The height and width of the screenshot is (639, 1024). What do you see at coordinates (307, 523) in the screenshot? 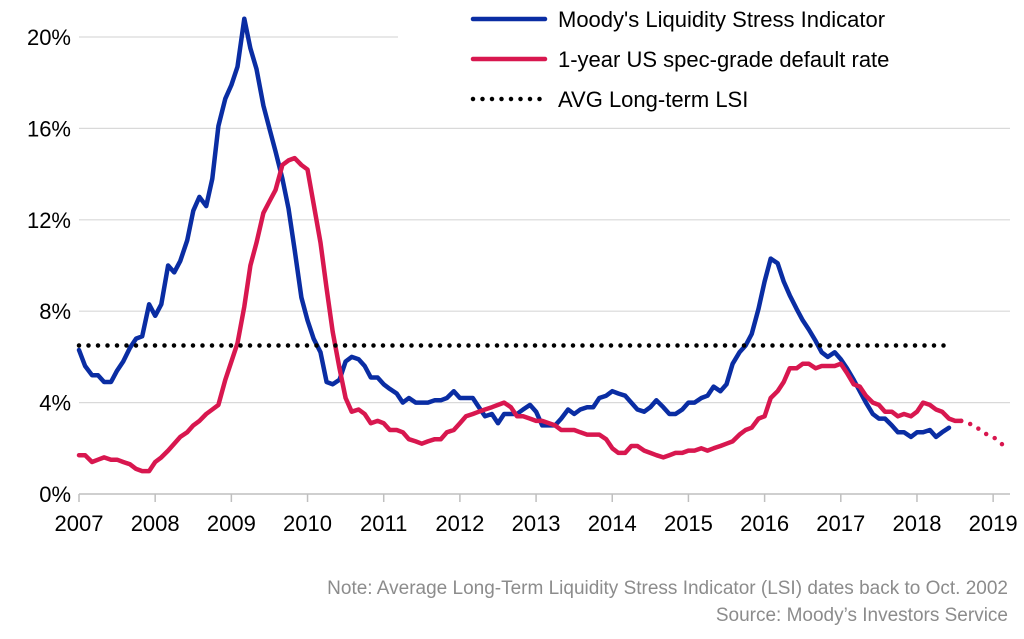
I see `x-tick-label: 2010` at bounding box center [307, 523].